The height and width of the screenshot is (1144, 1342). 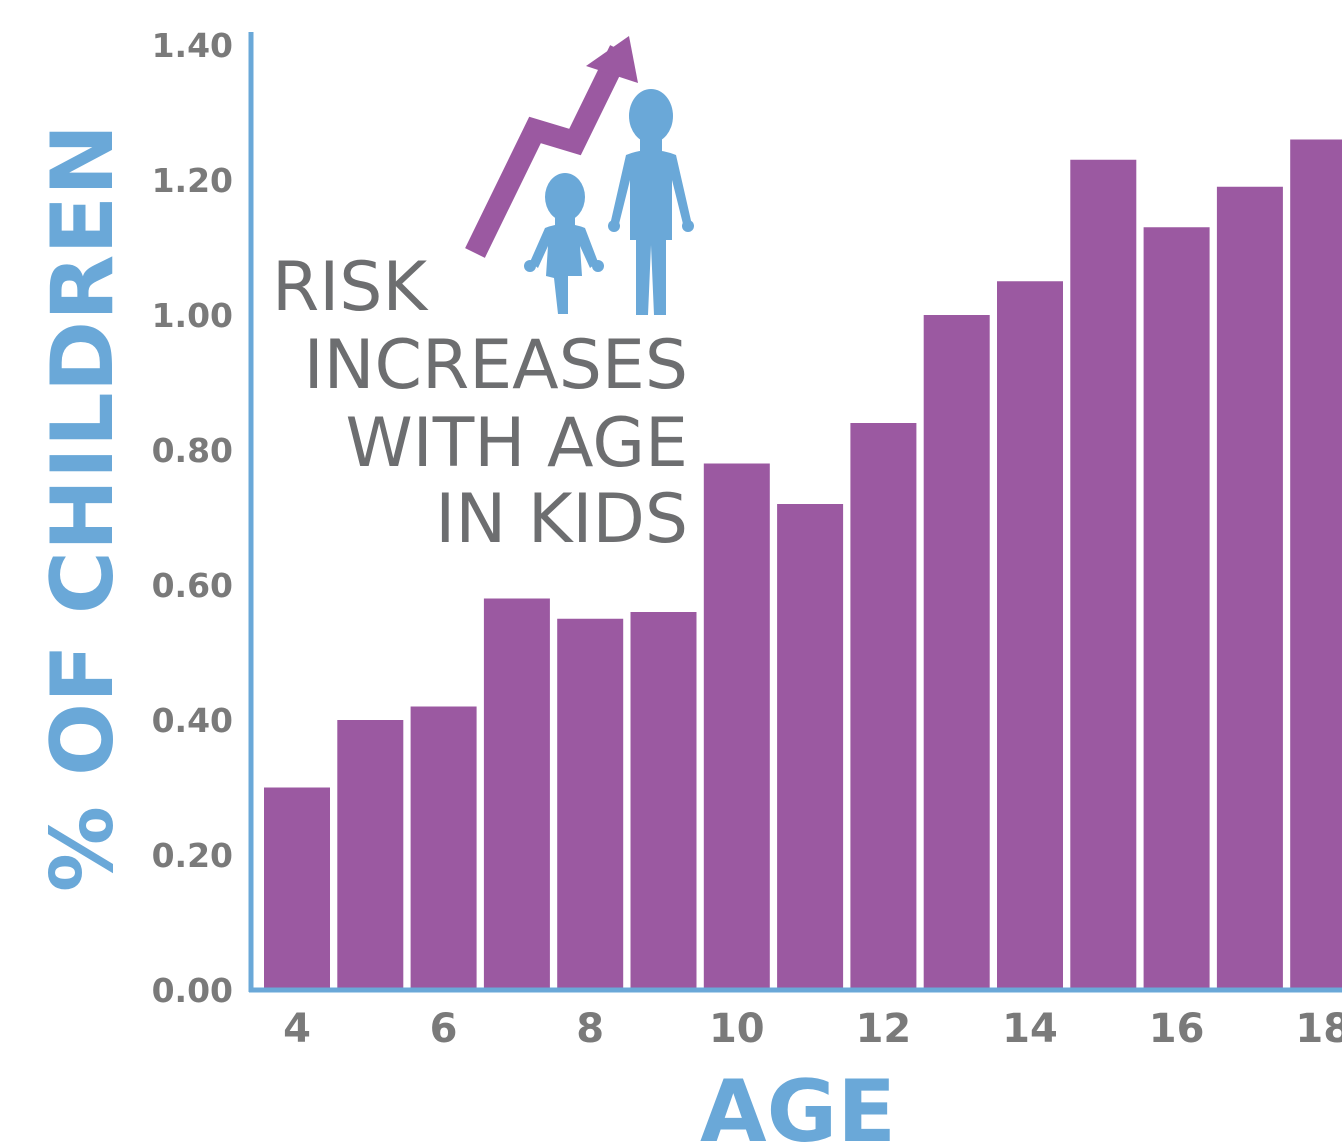 What do you see at coordinates (192, 450) in the screenshot?
I see `y-tick-label: 0.80` at bounding box center [192, 450].